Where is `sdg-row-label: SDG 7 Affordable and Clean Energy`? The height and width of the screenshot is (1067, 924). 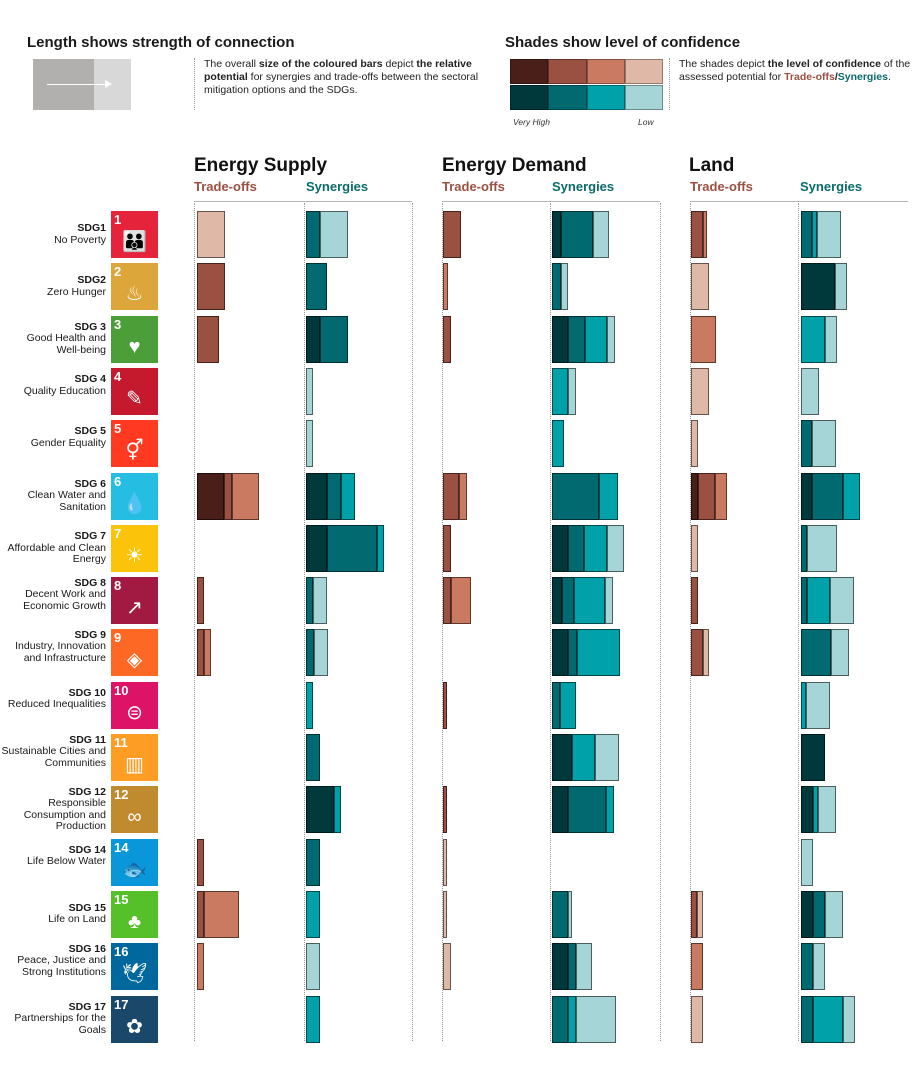
sdg-row-label: SDG 7 Affordable and Clean Energy is located at coordinates (53, 548).